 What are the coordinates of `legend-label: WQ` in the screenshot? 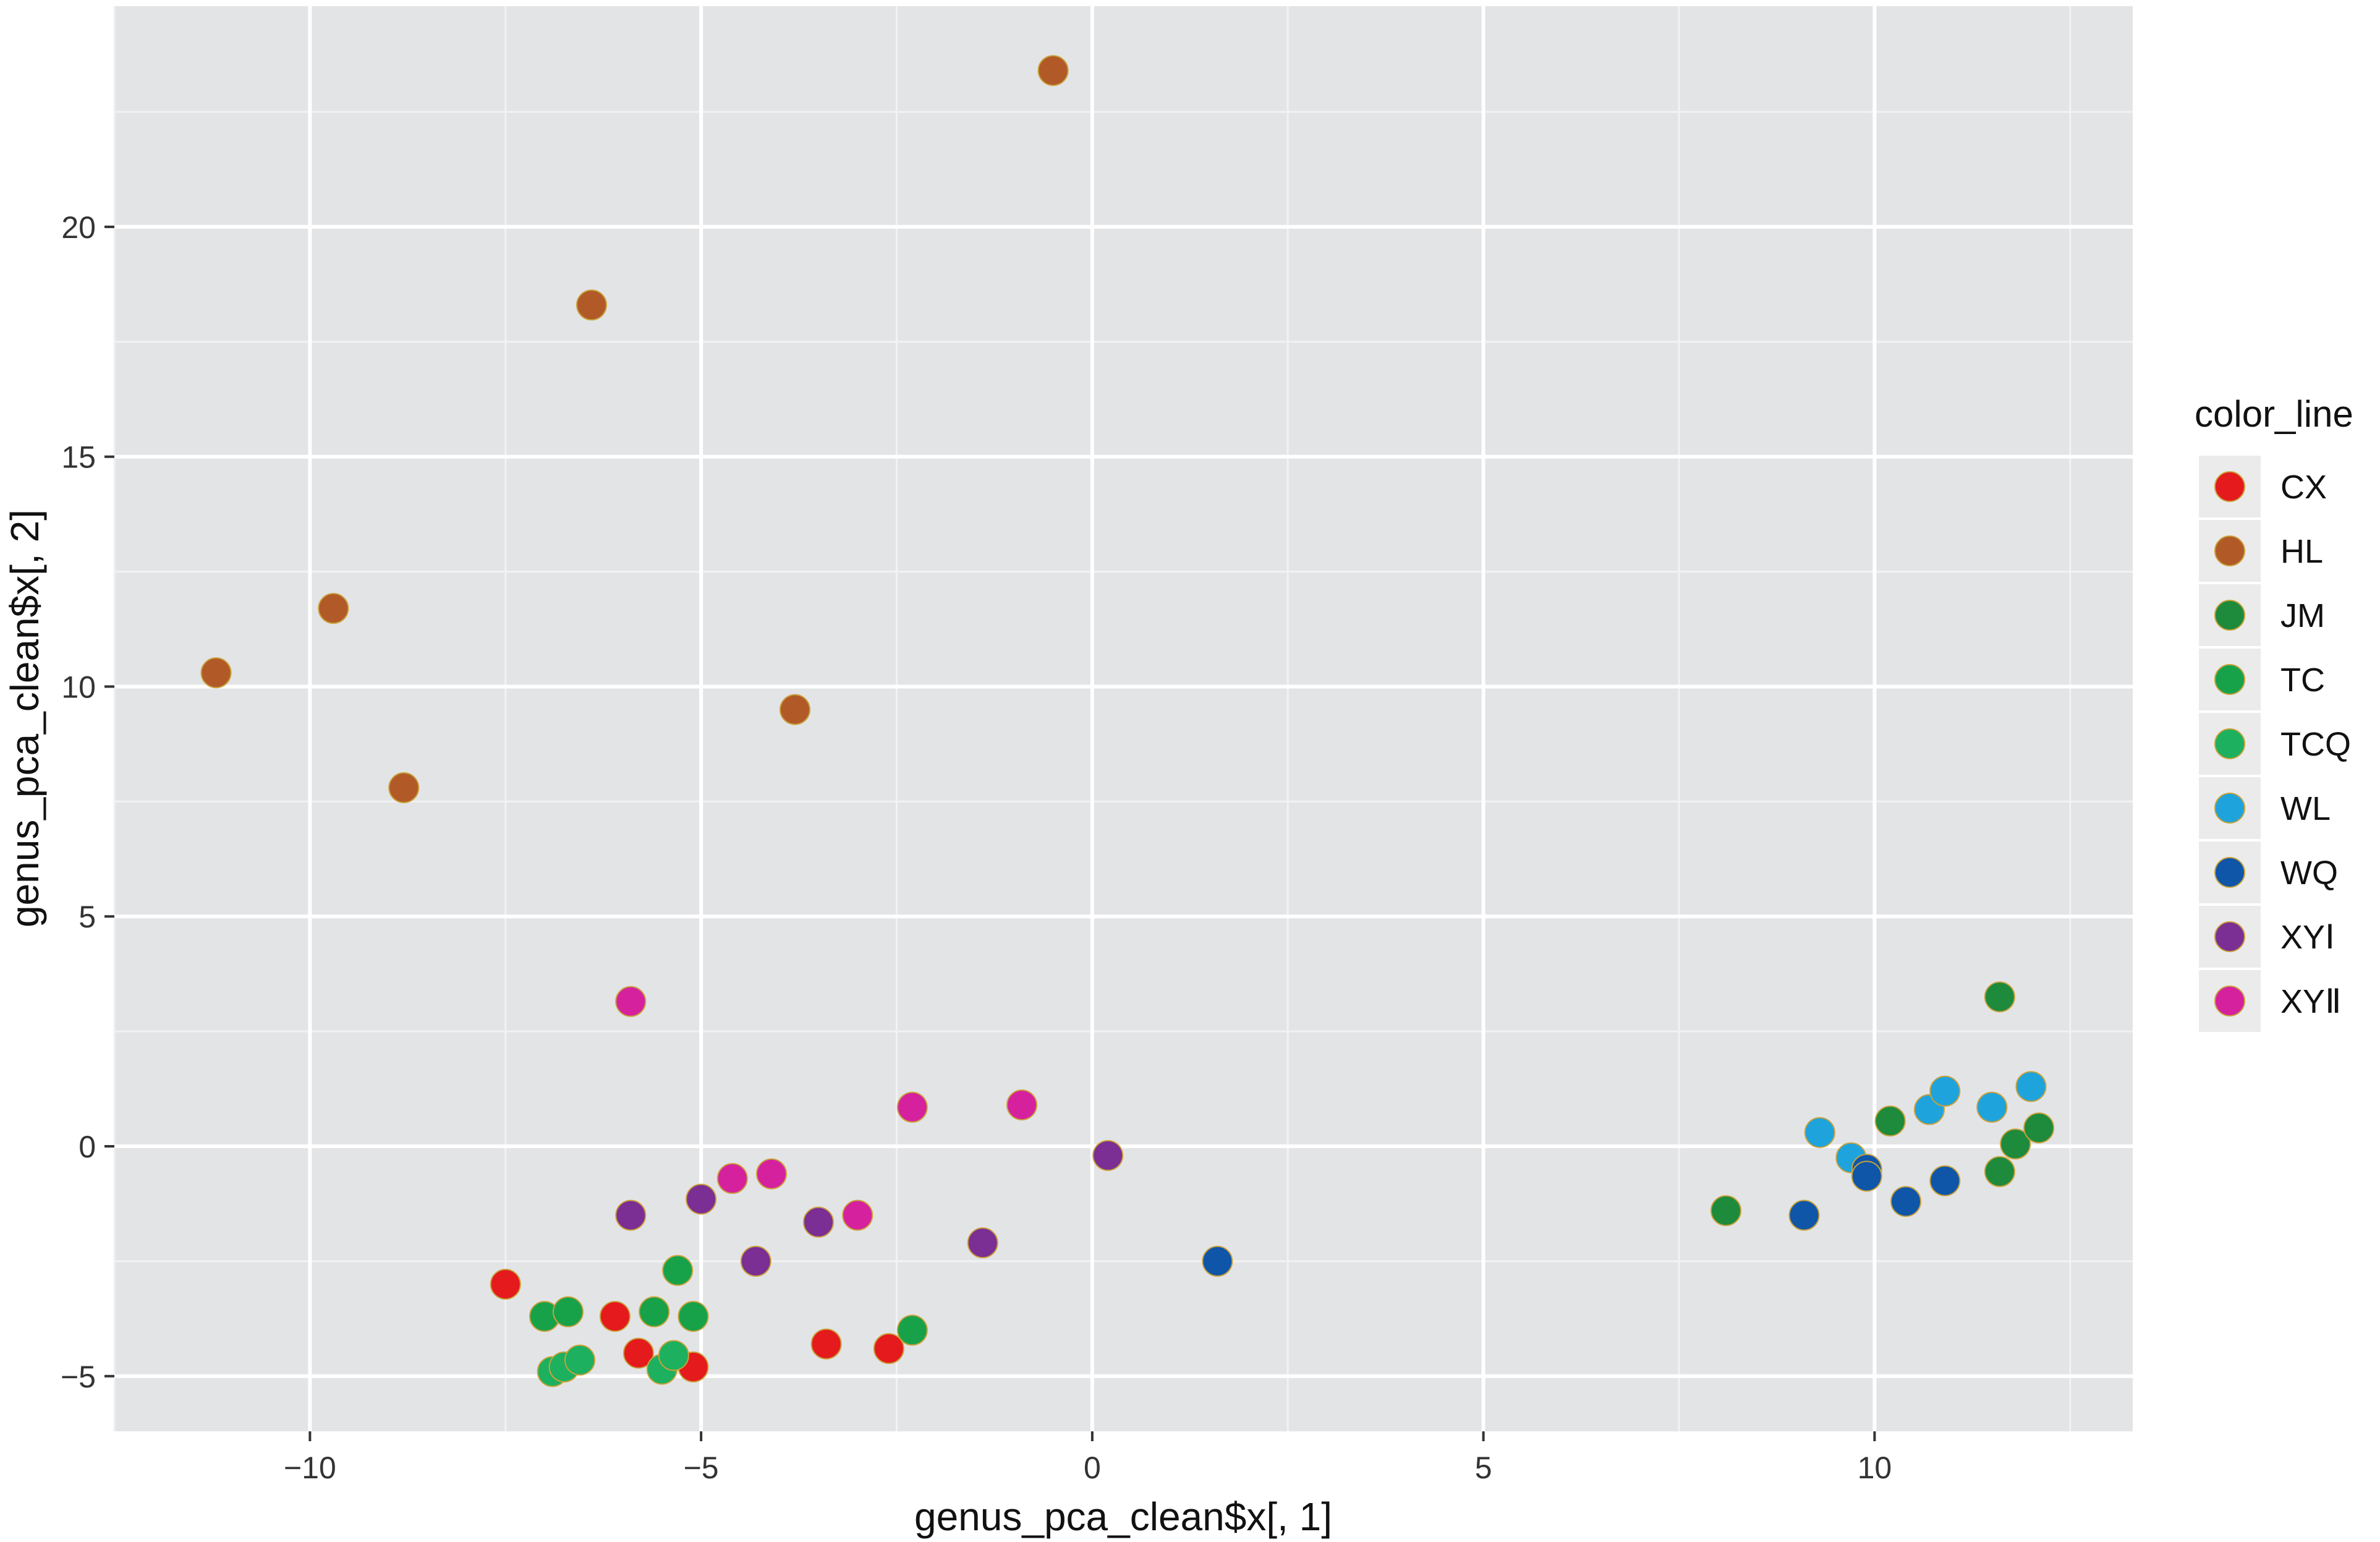 It's located at (2309, 873).